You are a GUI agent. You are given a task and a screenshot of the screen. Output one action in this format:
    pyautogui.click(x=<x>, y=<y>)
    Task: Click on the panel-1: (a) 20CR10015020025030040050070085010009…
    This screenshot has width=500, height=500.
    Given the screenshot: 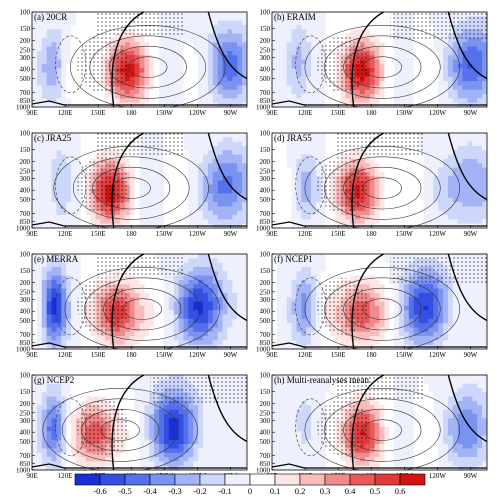 What is the action you would take?
    pyautogui.click(x=132, y=63)
    